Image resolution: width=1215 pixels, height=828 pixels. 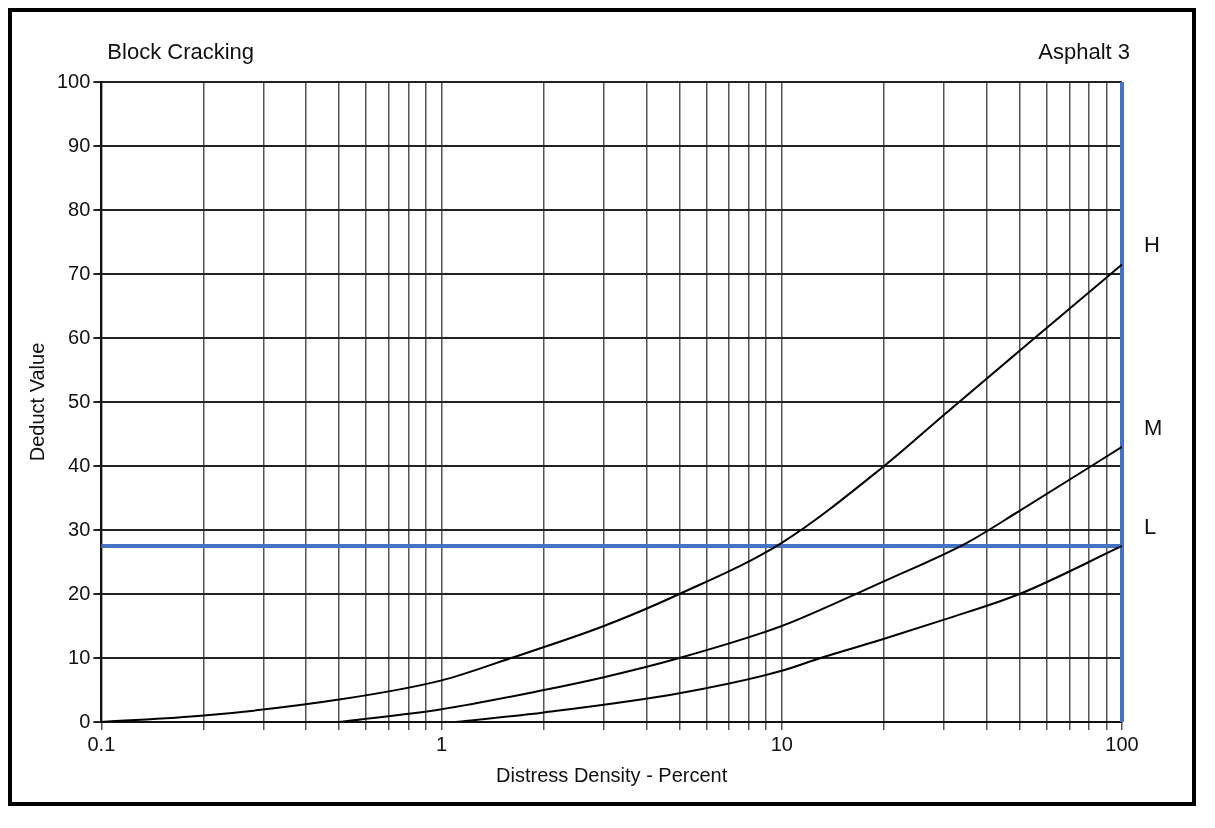 I want to click on y-tick-label: 70, so click(x=79, y=272).